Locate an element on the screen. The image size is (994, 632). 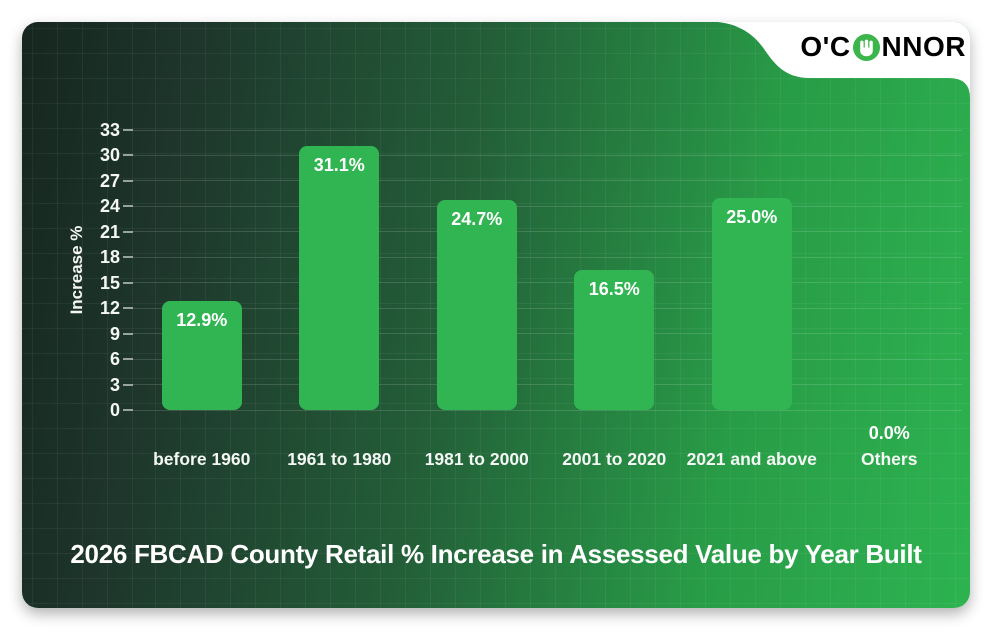
y-tick-label: 24 is located at coordinates (109, 206).